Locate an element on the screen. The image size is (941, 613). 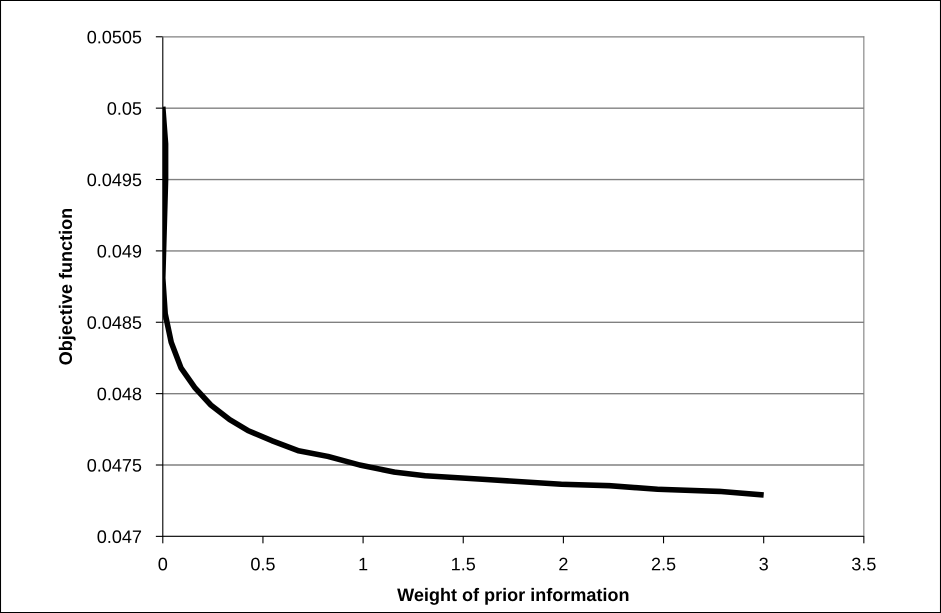
x-axis-title: Weight of prior information is located at coordinates (512, 596).